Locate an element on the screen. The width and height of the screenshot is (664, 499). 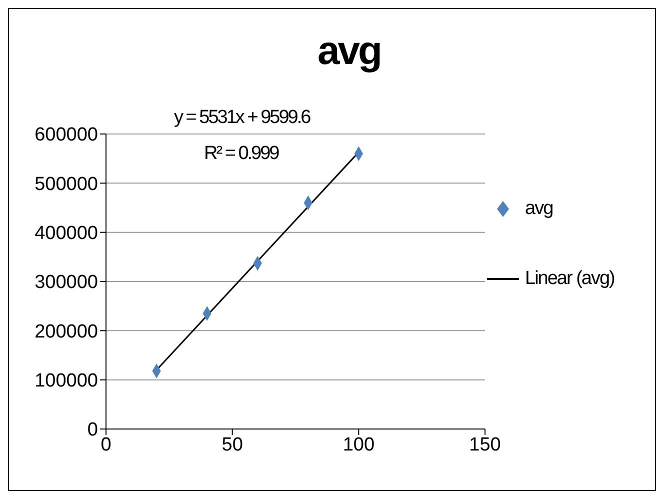
annotation: R² = 0.999 is located at coordinates (241, 154).